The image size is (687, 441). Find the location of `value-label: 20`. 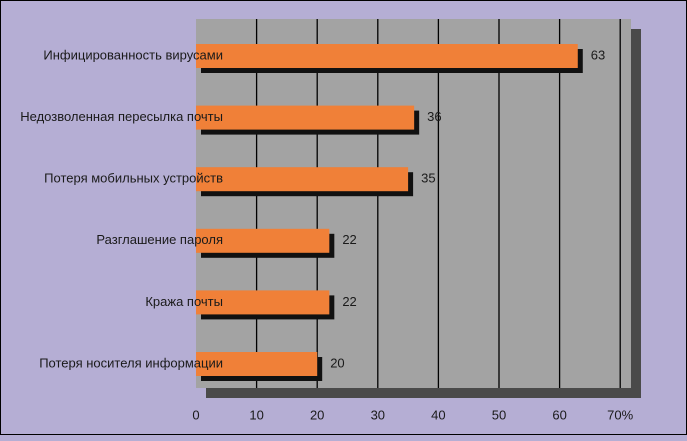

value-label: 20 is located at coordinates (337, 362).